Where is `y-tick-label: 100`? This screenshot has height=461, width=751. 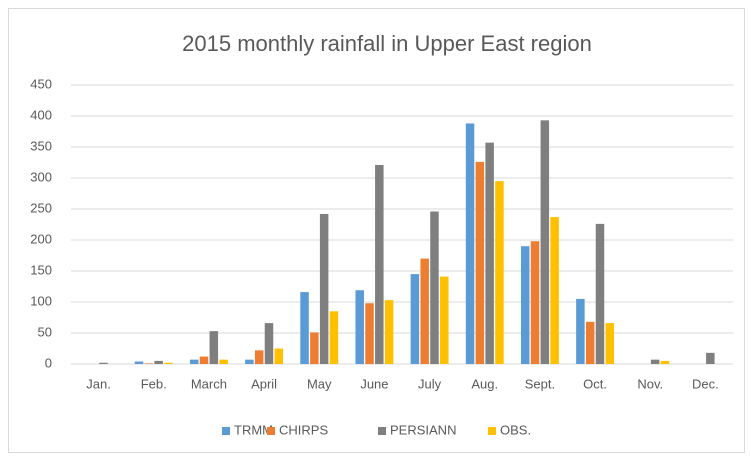 y-tick-label: 100 is located at coordinates (41, 300).